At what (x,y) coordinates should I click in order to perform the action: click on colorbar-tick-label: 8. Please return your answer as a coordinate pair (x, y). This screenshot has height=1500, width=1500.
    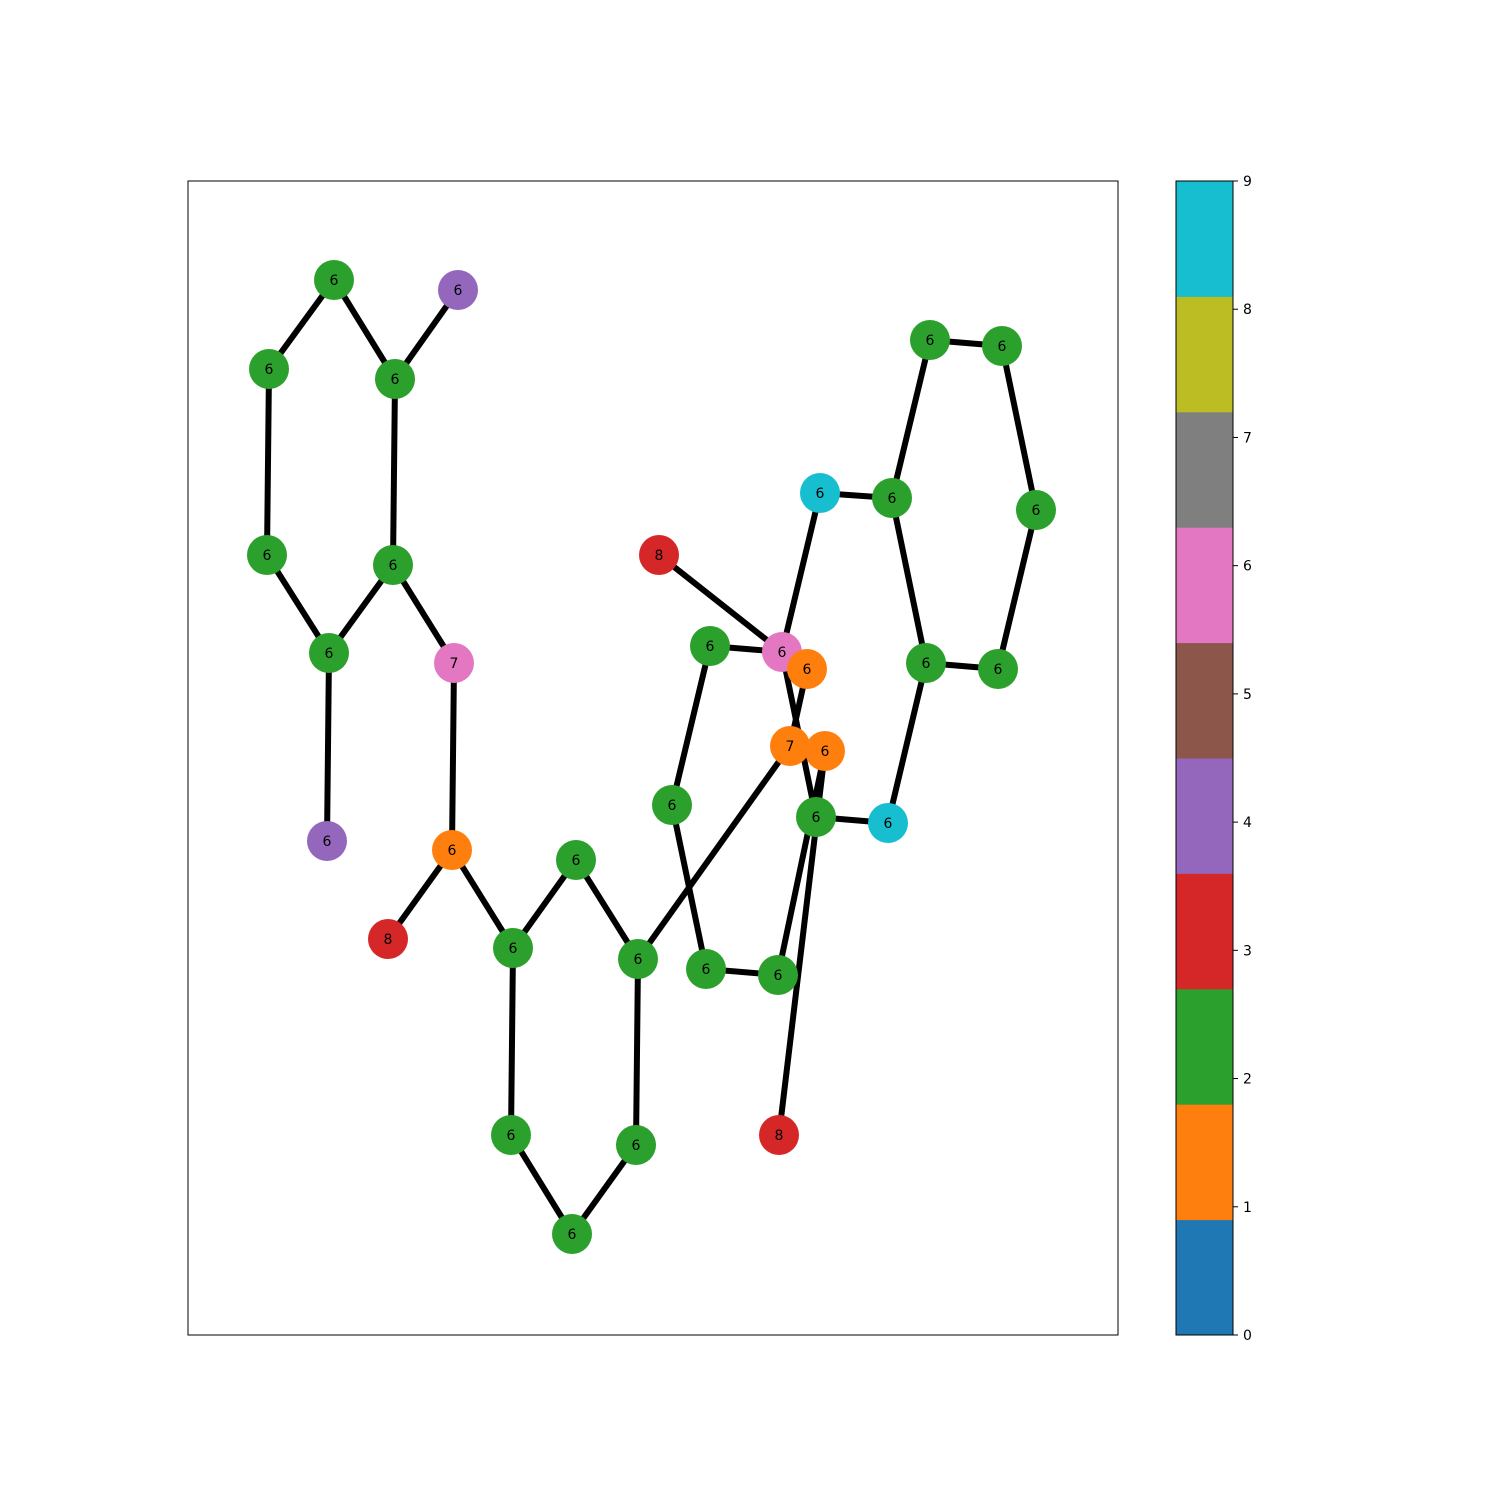
    Looking at the image, I should click on (1247, 310).